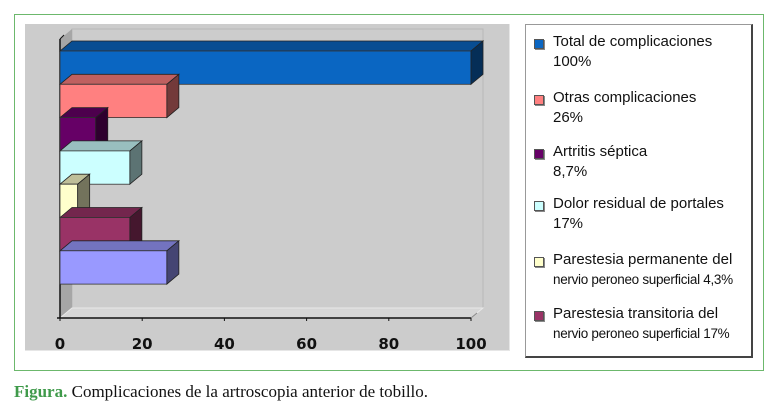 The height and width of the screenshot is (416, 779). What do you see at coordinates (625, 107) in the screenshot?
I see `legend-label: Otras complicaciones 26%` at bounding box center [625, 107].